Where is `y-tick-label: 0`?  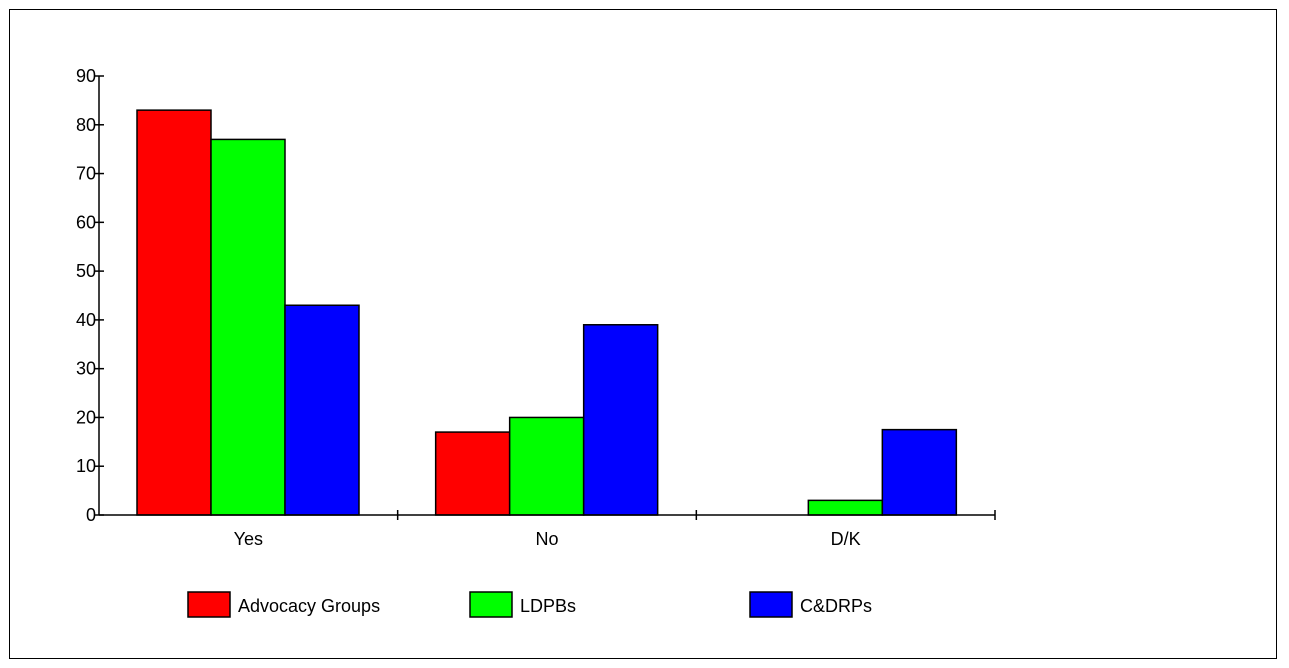 y-tick-label: 0 is located at coordinates (91, 515).